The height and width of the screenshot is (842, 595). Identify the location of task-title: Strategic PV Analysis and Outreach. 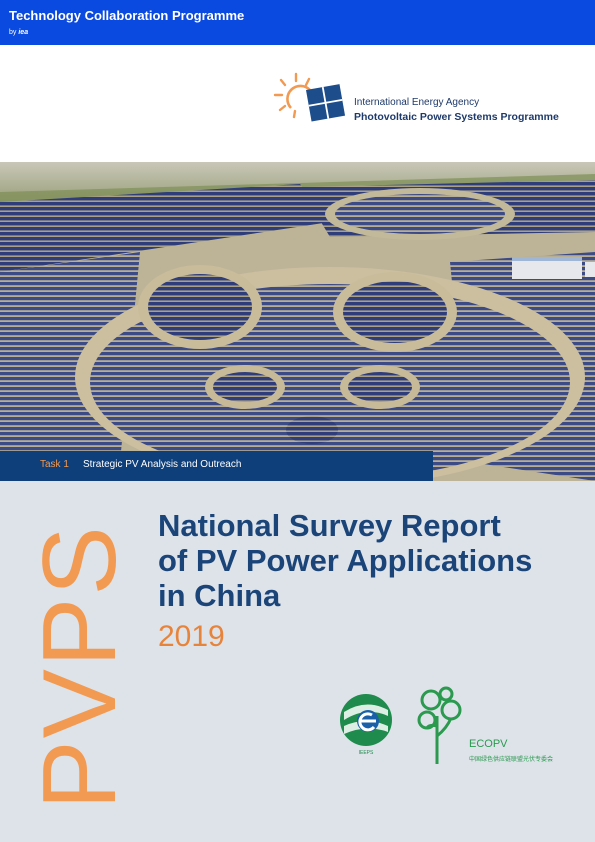
(162, 464).